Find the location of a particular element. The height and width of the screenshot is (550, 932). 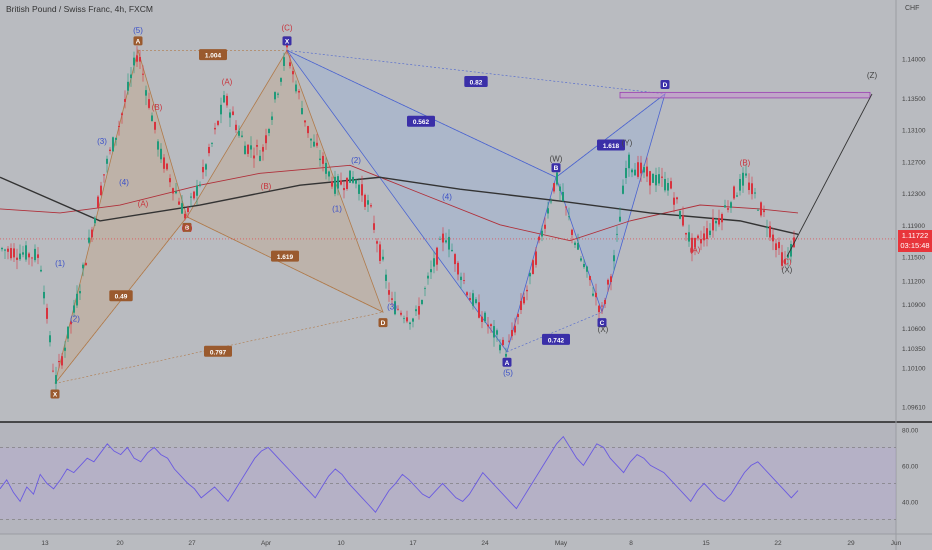

x-tick-label: May is located at coordinates (561, 543).